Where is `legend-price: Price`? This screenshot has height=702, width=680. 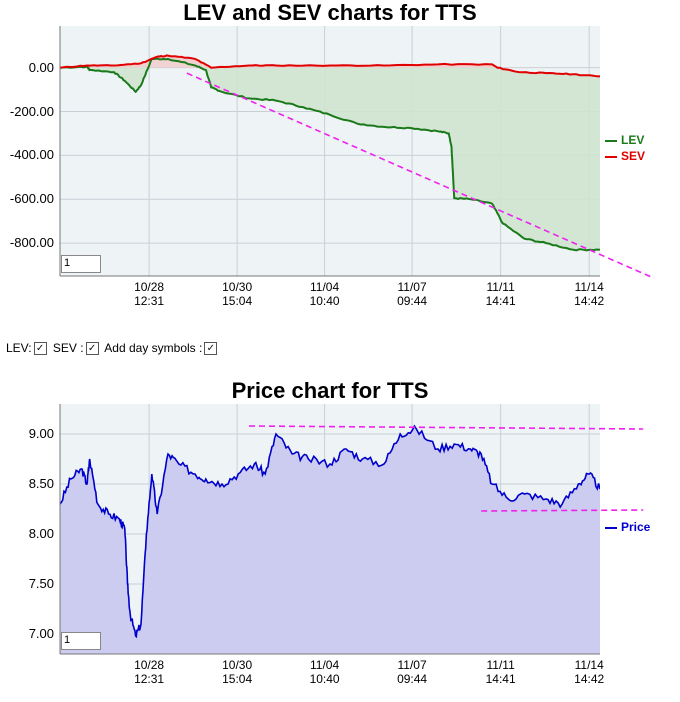 legend-price: Price is located at coordinates (627, 527).